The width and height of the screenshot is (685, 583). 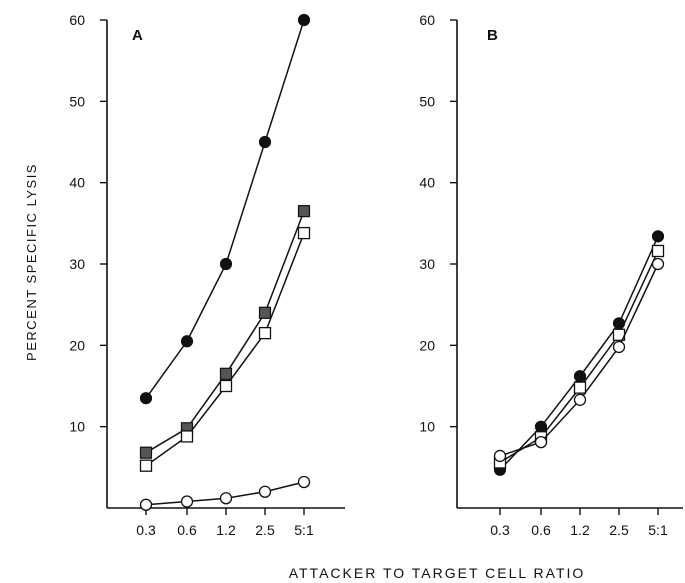 What do you see at coordinates (137, 35) in the screenshot?
I see `panel-a-label: A` at bounding box center [137, 35].